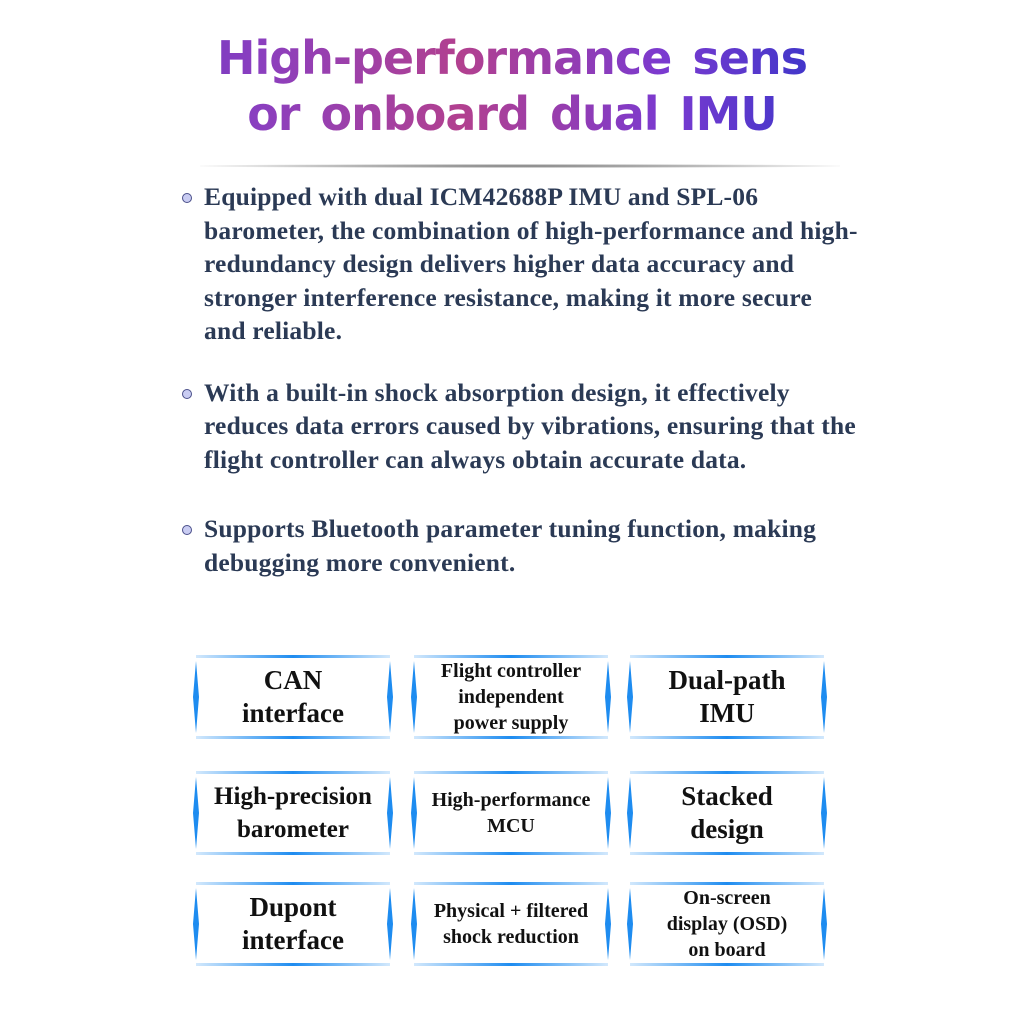 Image resolution: width=1024 pixels, height=1024 pixels. I want to click on feature-box-imu: Dual-path IMU, so click(727, 697).